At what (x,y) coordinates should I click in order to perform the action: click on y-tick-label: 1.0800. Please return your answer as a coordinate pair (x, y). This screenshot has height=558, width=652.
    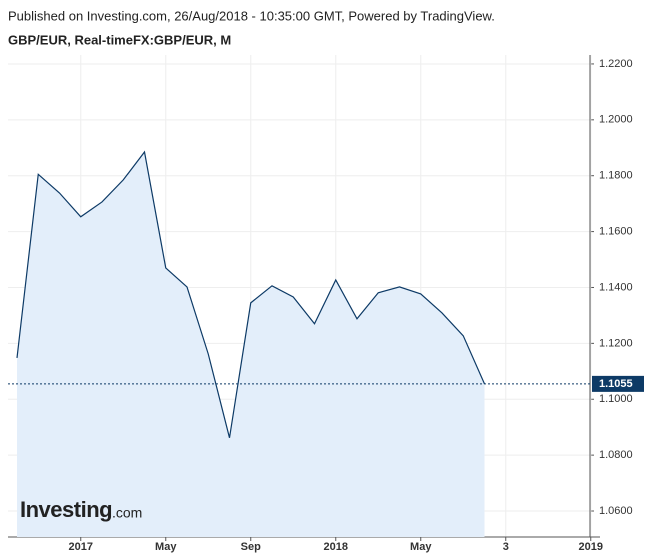
    Looking at the image, I should click on (616, 455).